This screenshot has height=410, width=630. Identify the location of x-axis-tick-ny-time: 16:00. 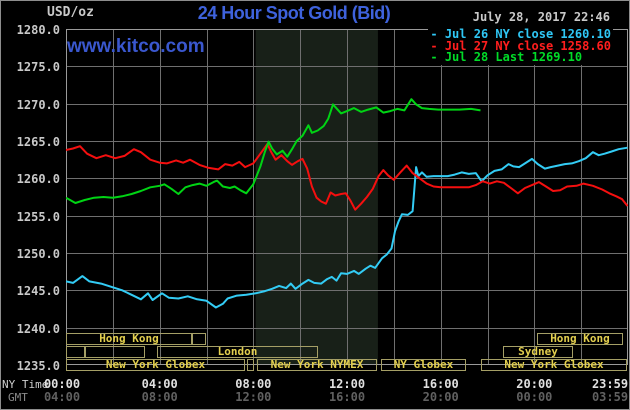
(440, 384).